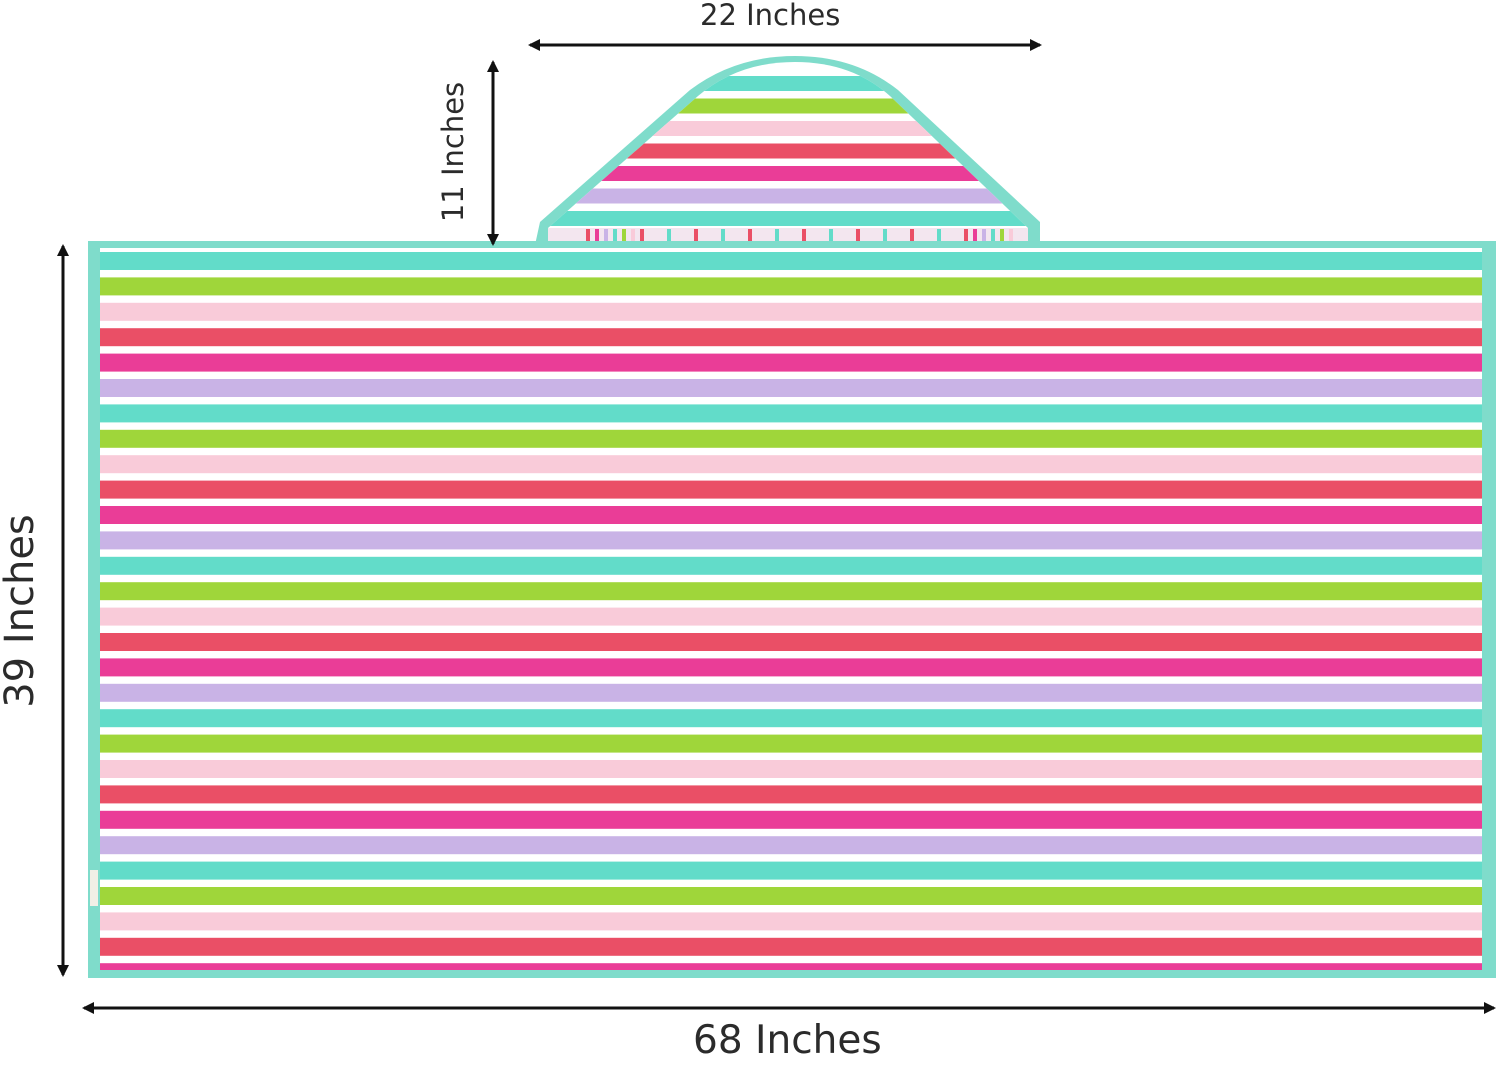 This screenshot has height=1067, width=1500. Describe the element at coordinates (799, 236) in the screenshot. I see `hood-lining-stripes` at that location.